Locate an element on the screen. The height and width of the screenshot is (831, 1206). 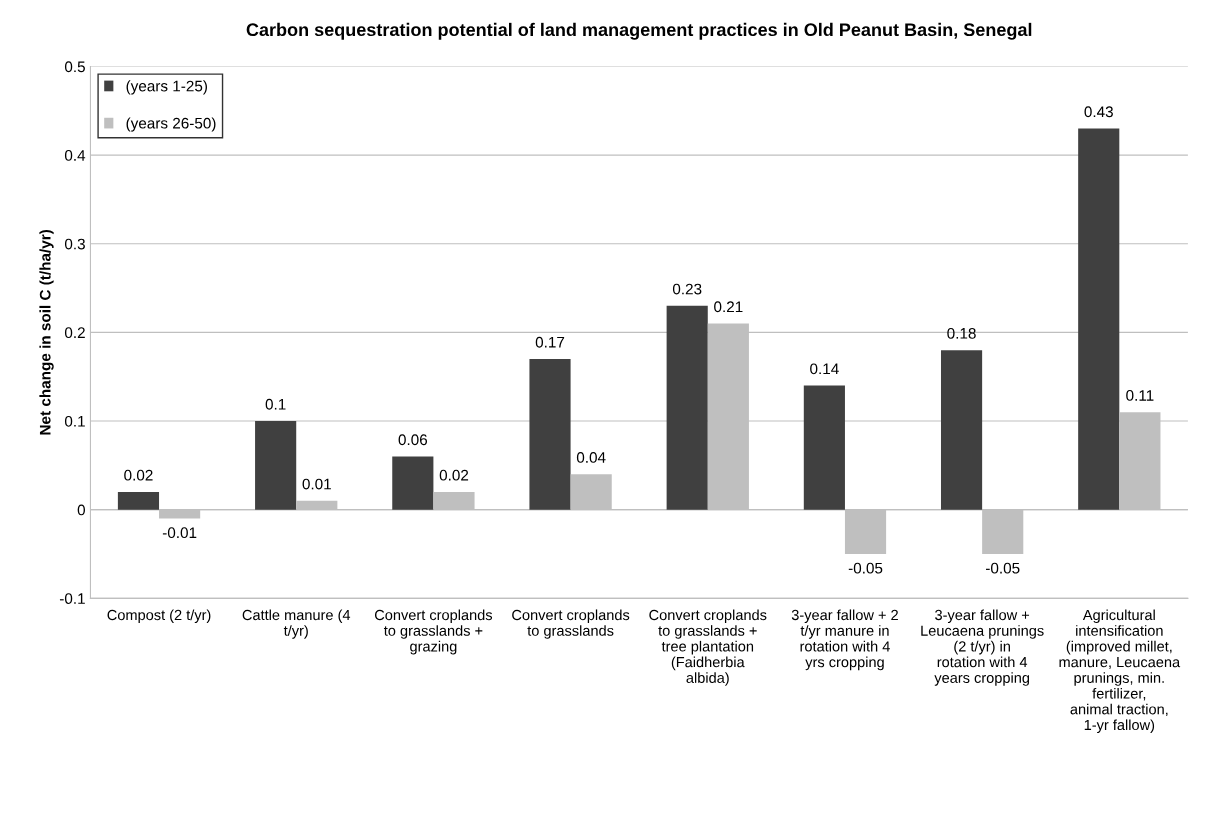
y-tick-label: 0.4 is located at coordinates (75, 155).